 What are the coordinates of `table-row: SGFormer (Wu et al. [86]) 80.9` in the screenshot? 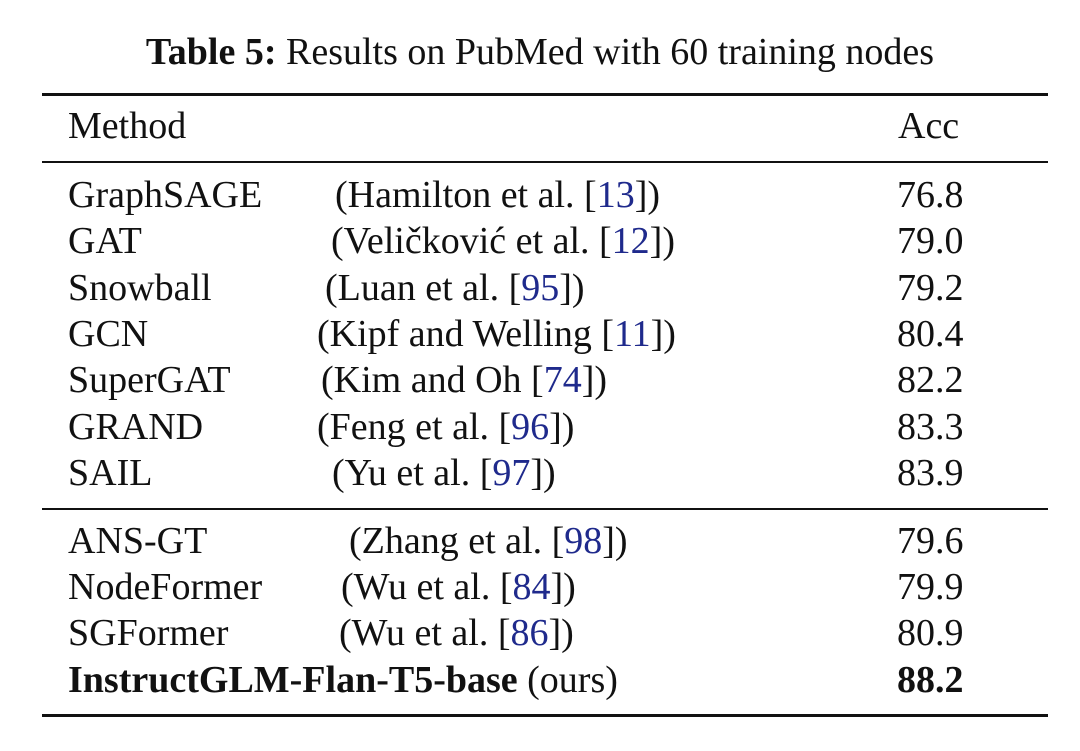 It's located at (540, 633).